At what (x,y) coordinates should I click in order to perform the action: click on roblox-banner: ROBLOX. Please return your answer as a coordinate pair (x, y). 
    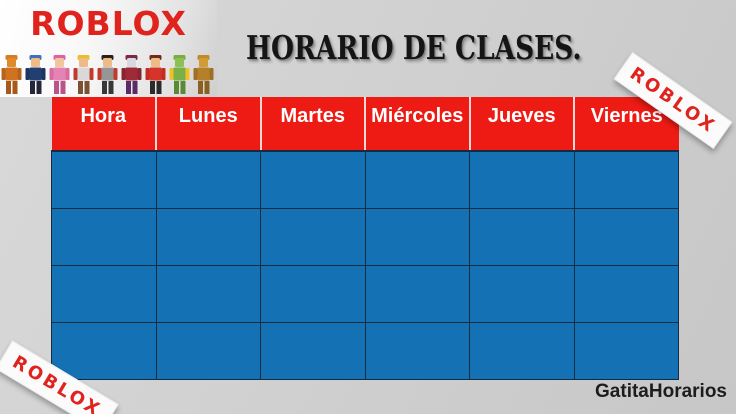
    Looking at the image, I should click on (108, 48).